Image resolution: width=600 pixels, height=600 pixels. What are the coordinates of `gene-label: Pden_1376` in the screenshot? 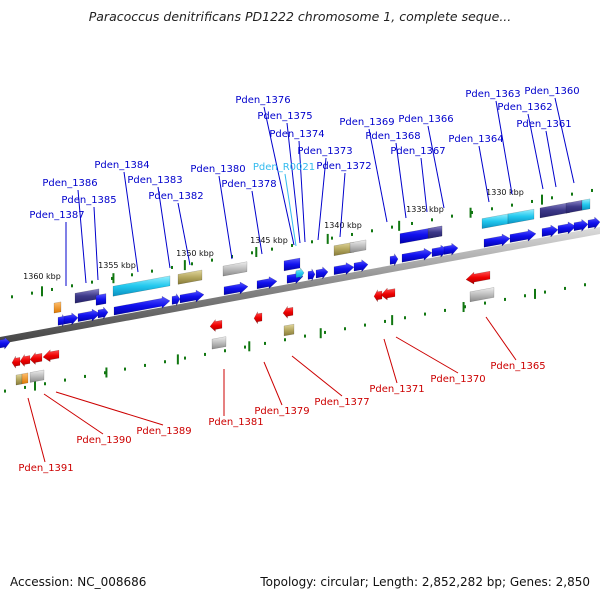 It's located at (262, 100).